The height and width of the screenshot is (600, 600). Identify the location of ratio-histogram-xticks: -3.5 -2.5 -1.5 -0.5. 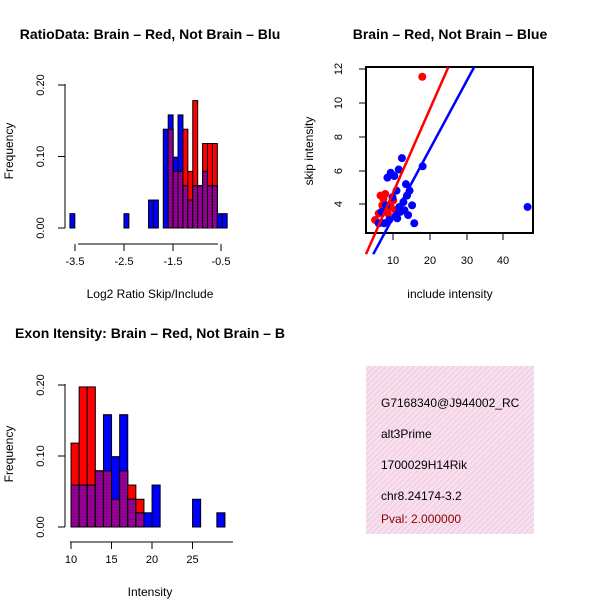
(148, 256).